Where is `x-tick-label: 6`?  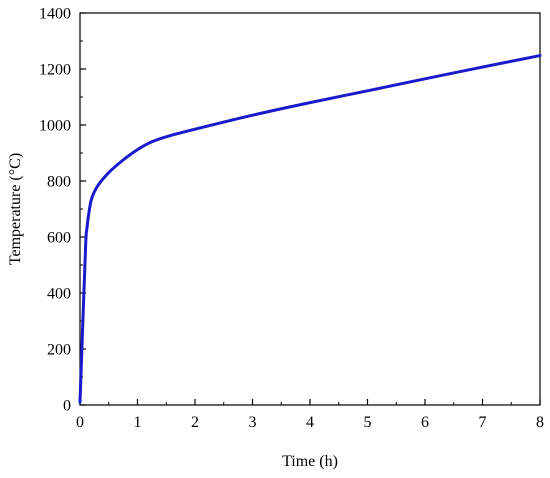
x-tick-label: 6 is located at coordinates (425, 422).